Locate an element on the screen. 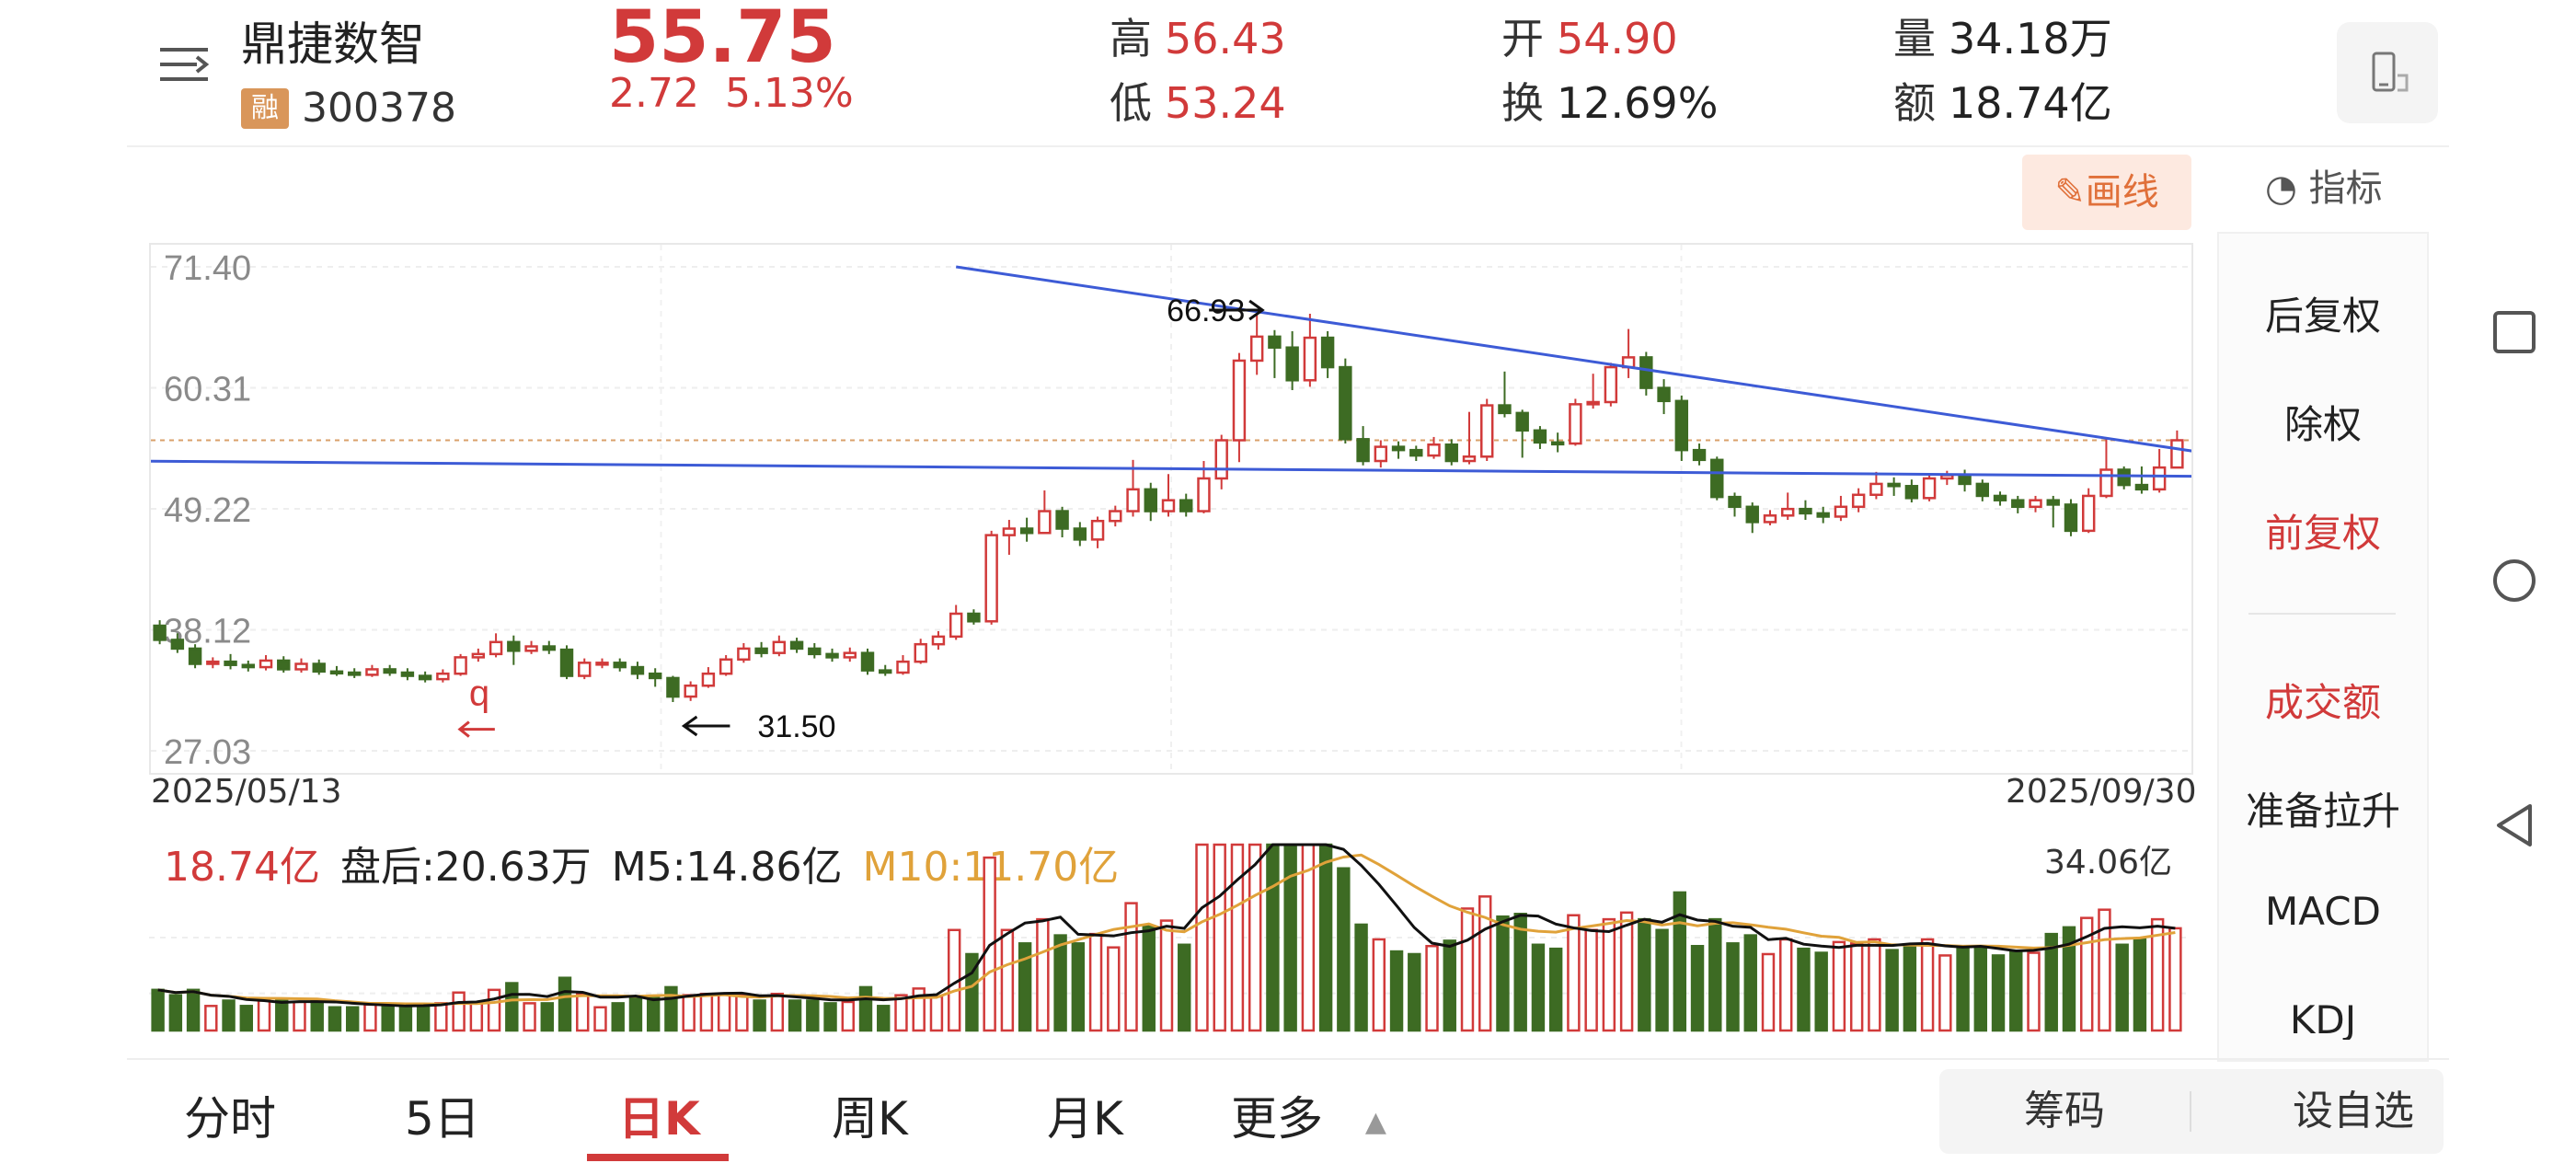 This screenshot has height=1163, width=2576. tab-monthly-k: 月K is located at coordinates (1085, 1119).